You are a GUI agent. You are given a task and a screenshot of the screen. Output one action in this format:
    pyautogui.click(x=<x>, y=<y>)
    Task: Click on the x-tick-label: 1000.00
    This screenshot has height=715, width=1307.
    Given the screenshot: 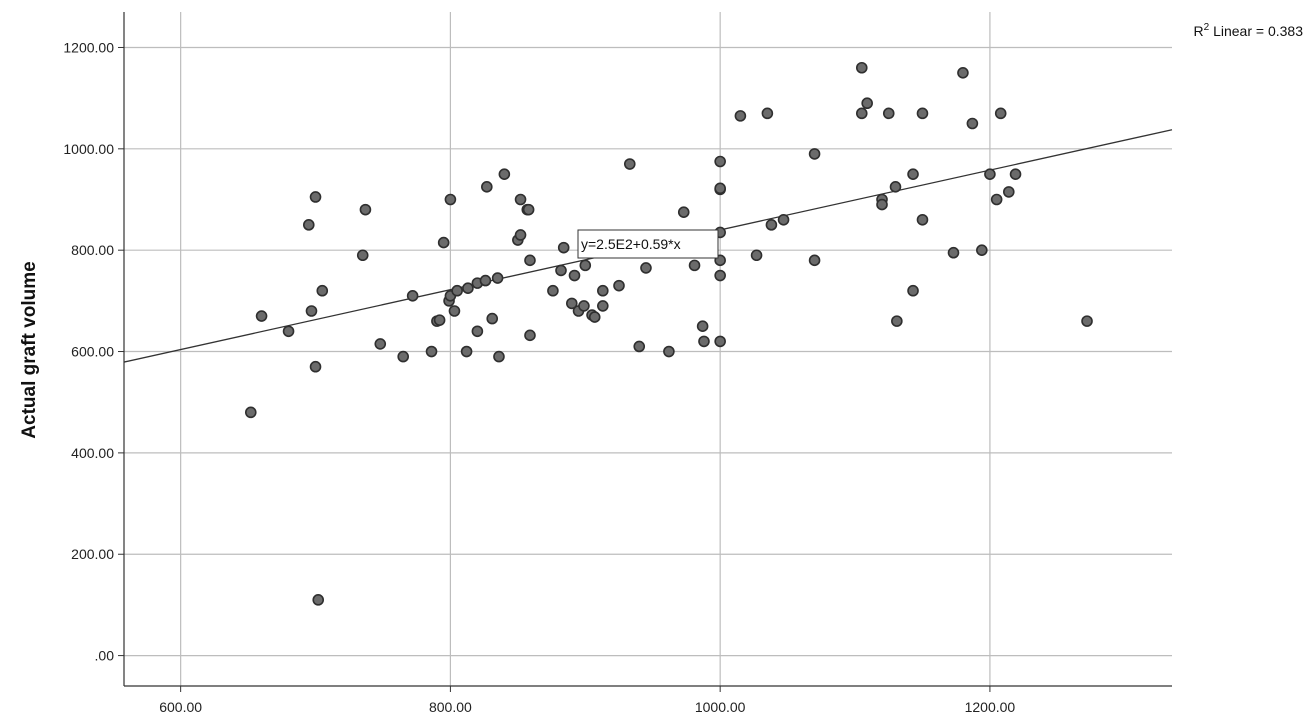 What is the action you would take?
    pyautogui.click(x=720, y=707)
    